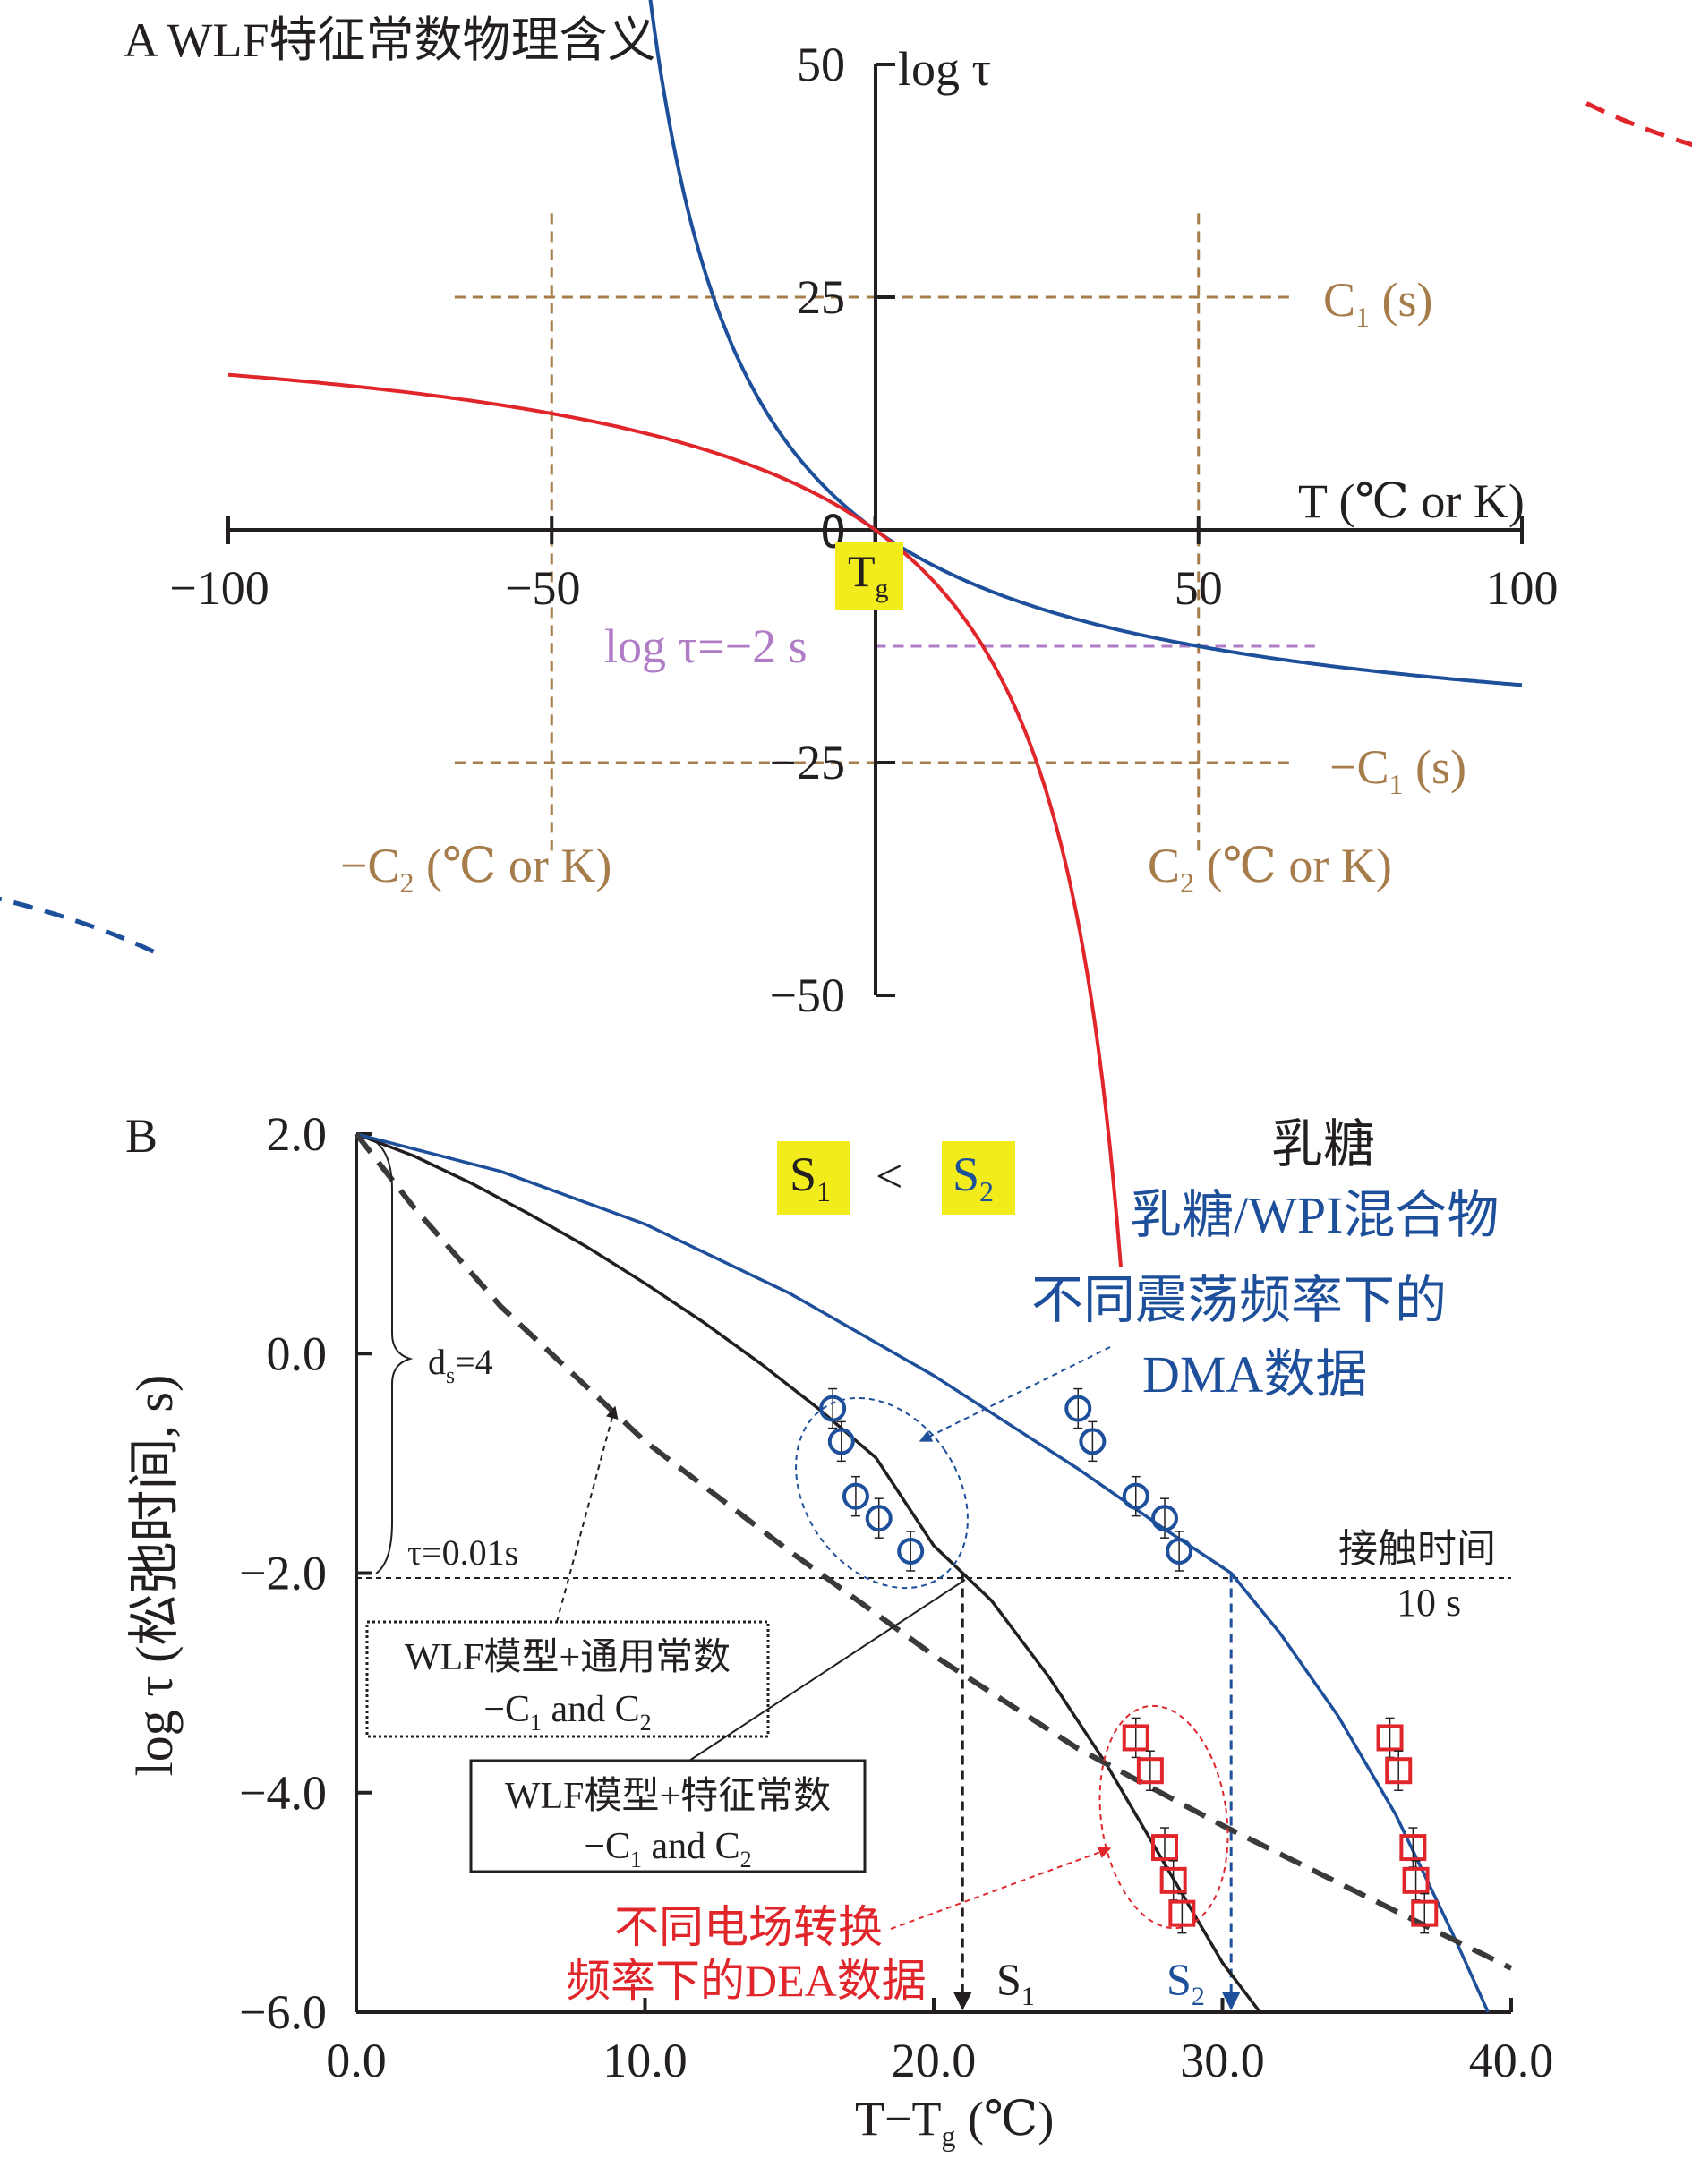 This screenshot has width=1692, height=2184. I want to click on b-x-tick-label: 40.0, so click(1511, 2060).